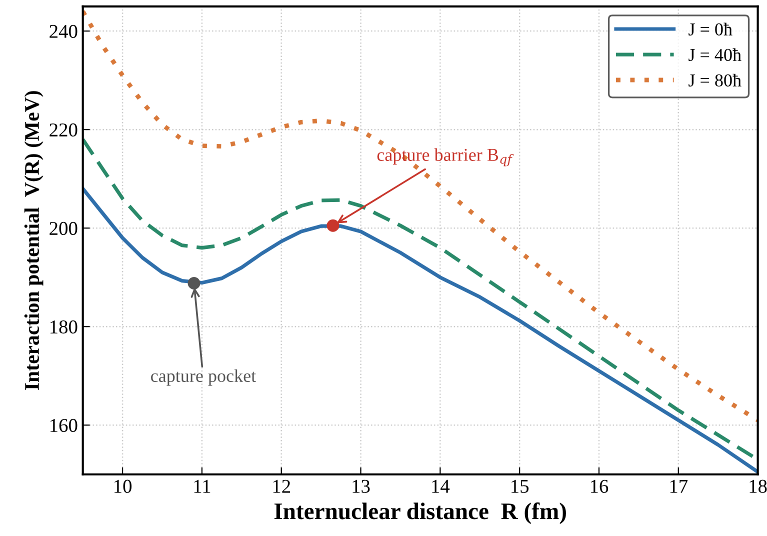  What do you see at coordinates (64, 31) in the screenshot?
I see `y-tick-label: 240` at bounding box center [64, 31].